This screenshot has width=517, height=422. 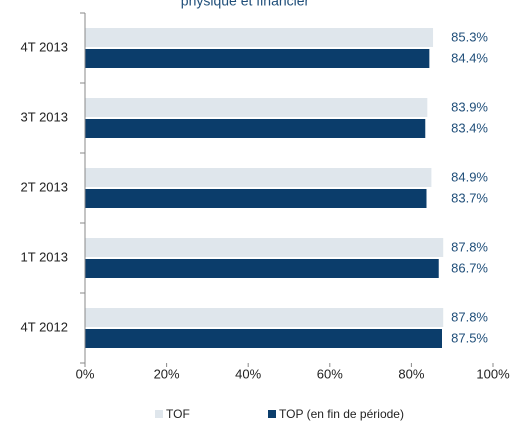 I want to click on value-label: 85.3%, so click(x=469, y=36).